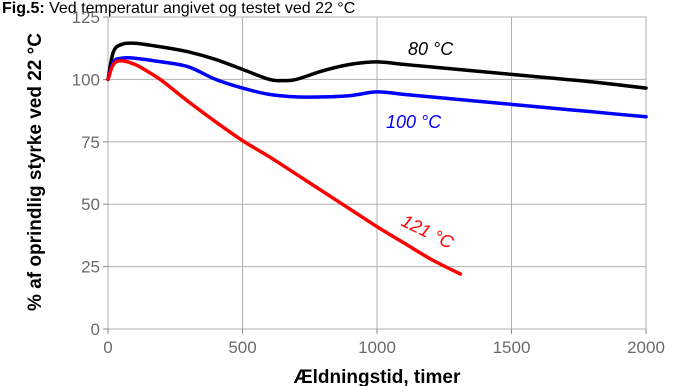  Describe the element at coordinates (646, 347) in the screenshot. I see `x-tick-label: 2000` at that location.